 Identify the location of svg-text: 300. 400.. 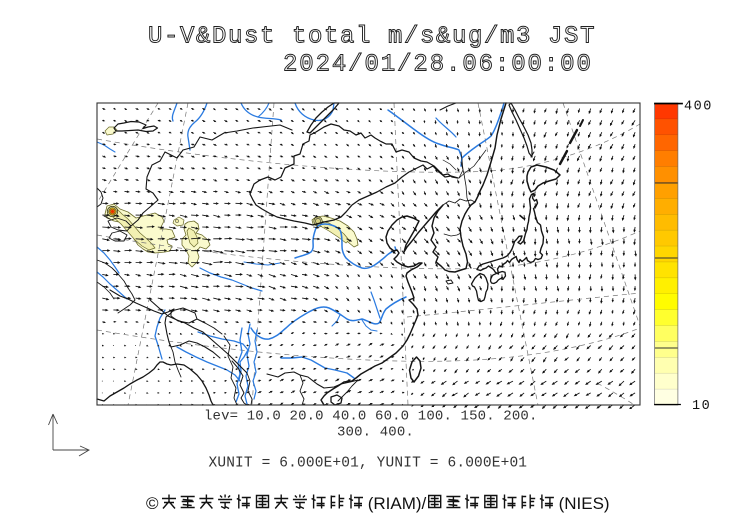
(375, 432).